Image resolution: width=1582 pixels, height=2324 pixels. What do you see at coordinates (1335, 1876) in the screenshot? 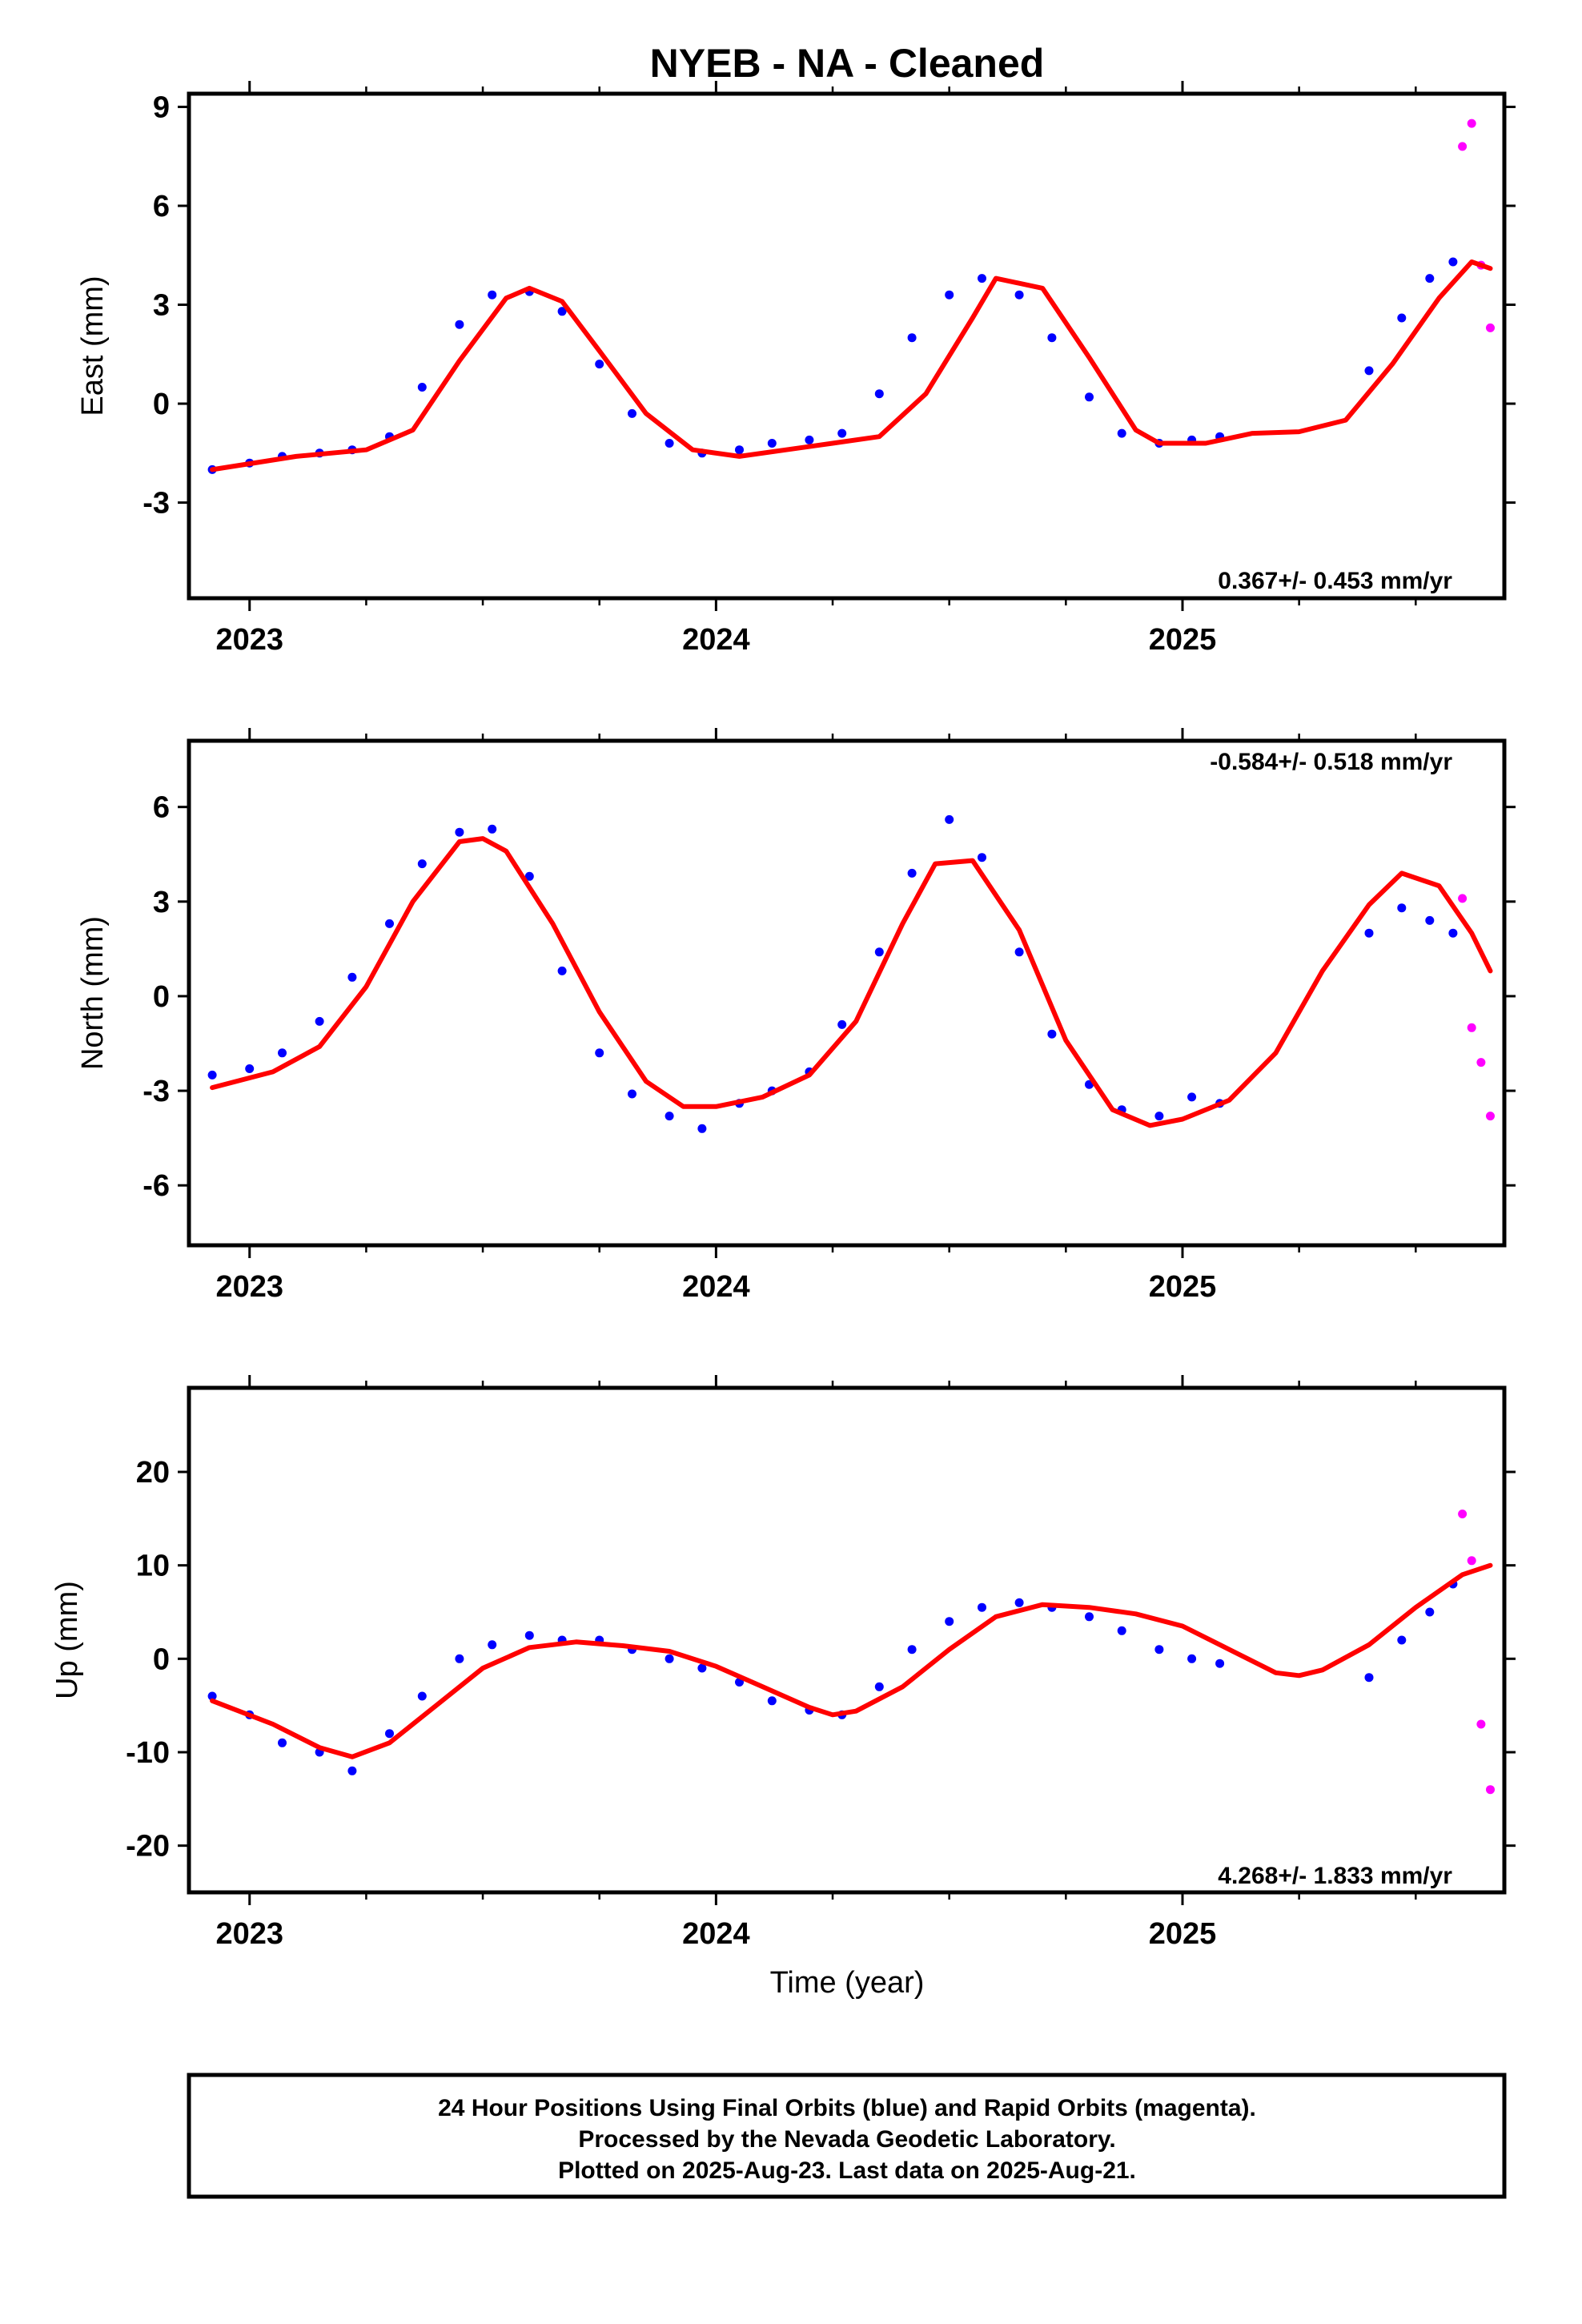
I see `up-velocity-rate: 4.268+/- 1.833 mm/yr` at bounding box center [1335, 1876].